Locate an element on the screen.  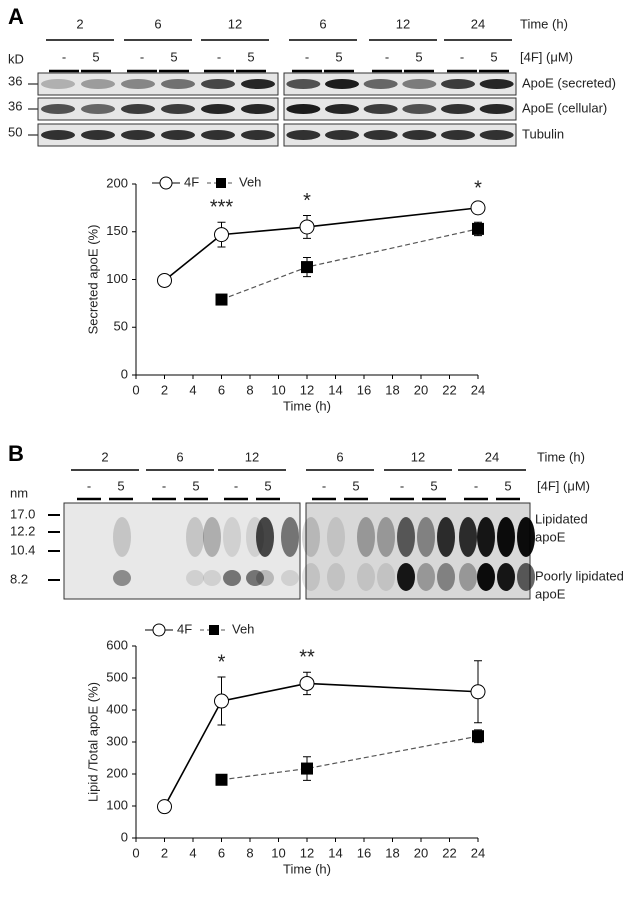
unit-label: kD is located at coordinates (16, 58).